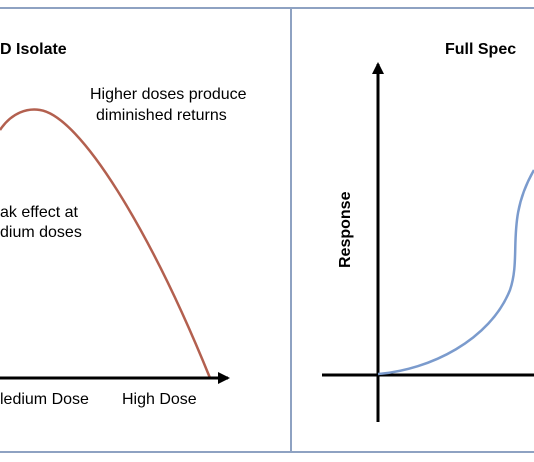  I want to click on annotation: ak effect at, so click(39, 212).